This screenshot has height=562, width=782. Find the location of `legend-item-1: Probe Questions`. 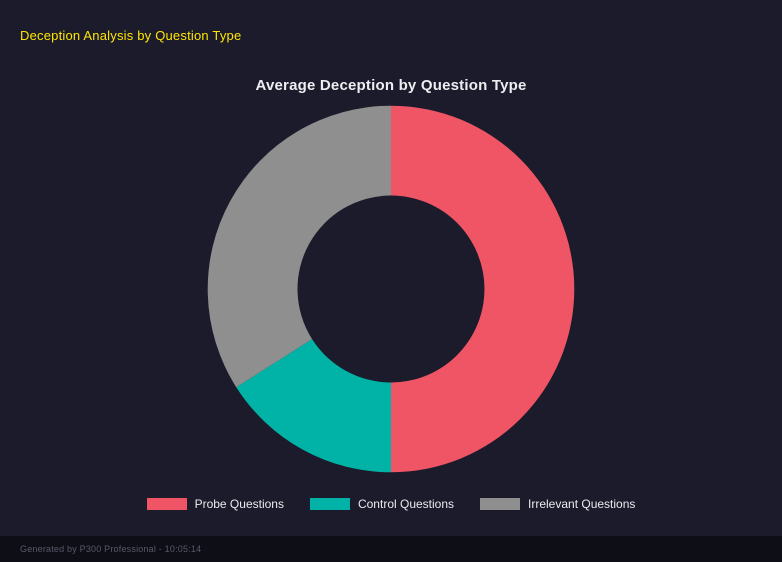

legend-item-1: Probe Questions is located at coordinates (215, 504).